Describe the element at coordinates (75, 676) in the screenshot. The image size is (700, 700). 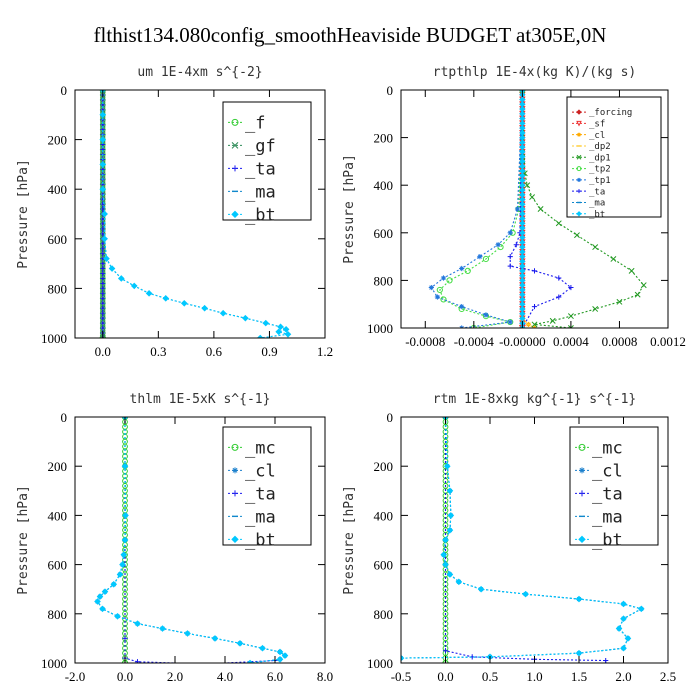
I see `x-tick-label: -2.0` at that location.